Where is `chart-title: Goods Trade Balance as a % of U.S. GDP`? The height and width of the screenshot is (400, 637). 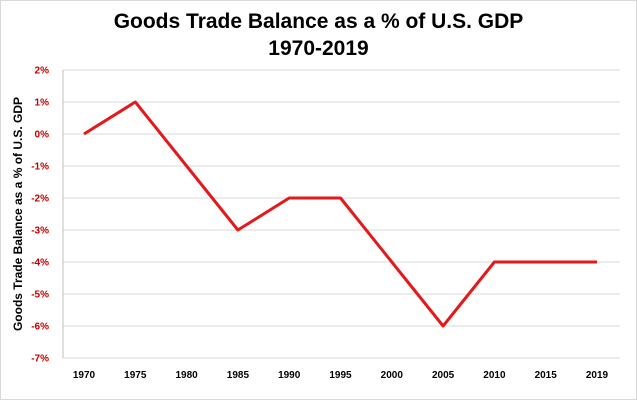 chart-title: Goods Trade Balance as a % of U.S. GDP is located at coordinates (318, 21).